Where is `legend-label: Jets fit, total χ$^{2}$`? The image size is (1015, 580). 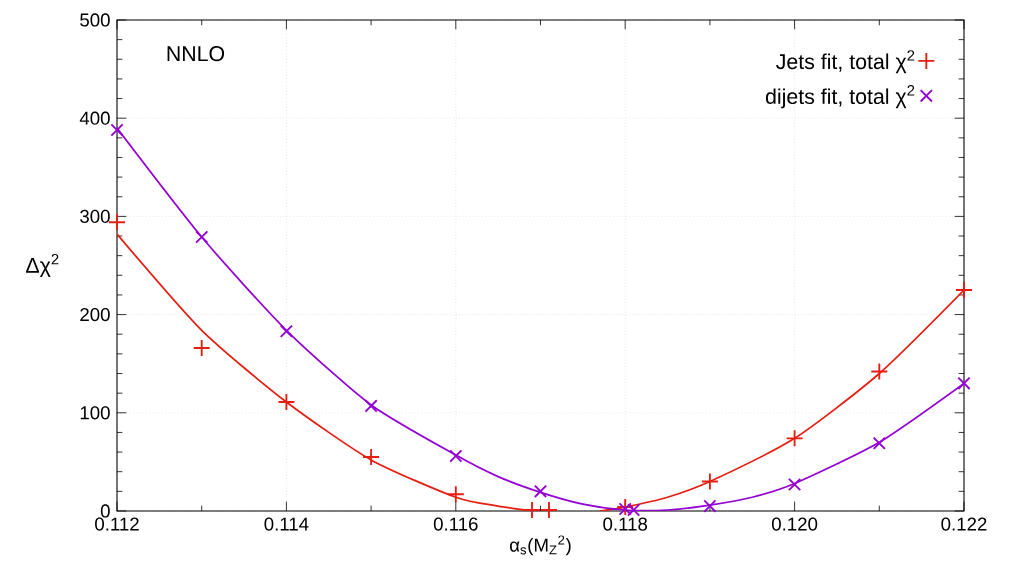 legend-label: Jets fit, total χ$^{2}$ is located at coordinates (845, 62).